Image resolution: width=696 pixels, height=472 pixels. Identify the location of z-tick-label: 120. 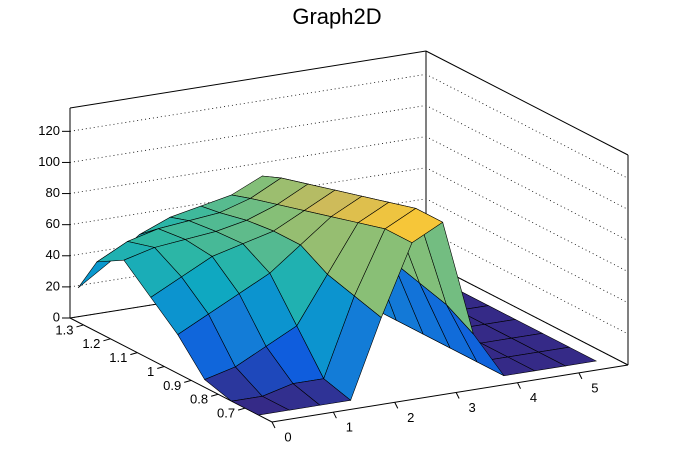
(49, 130).